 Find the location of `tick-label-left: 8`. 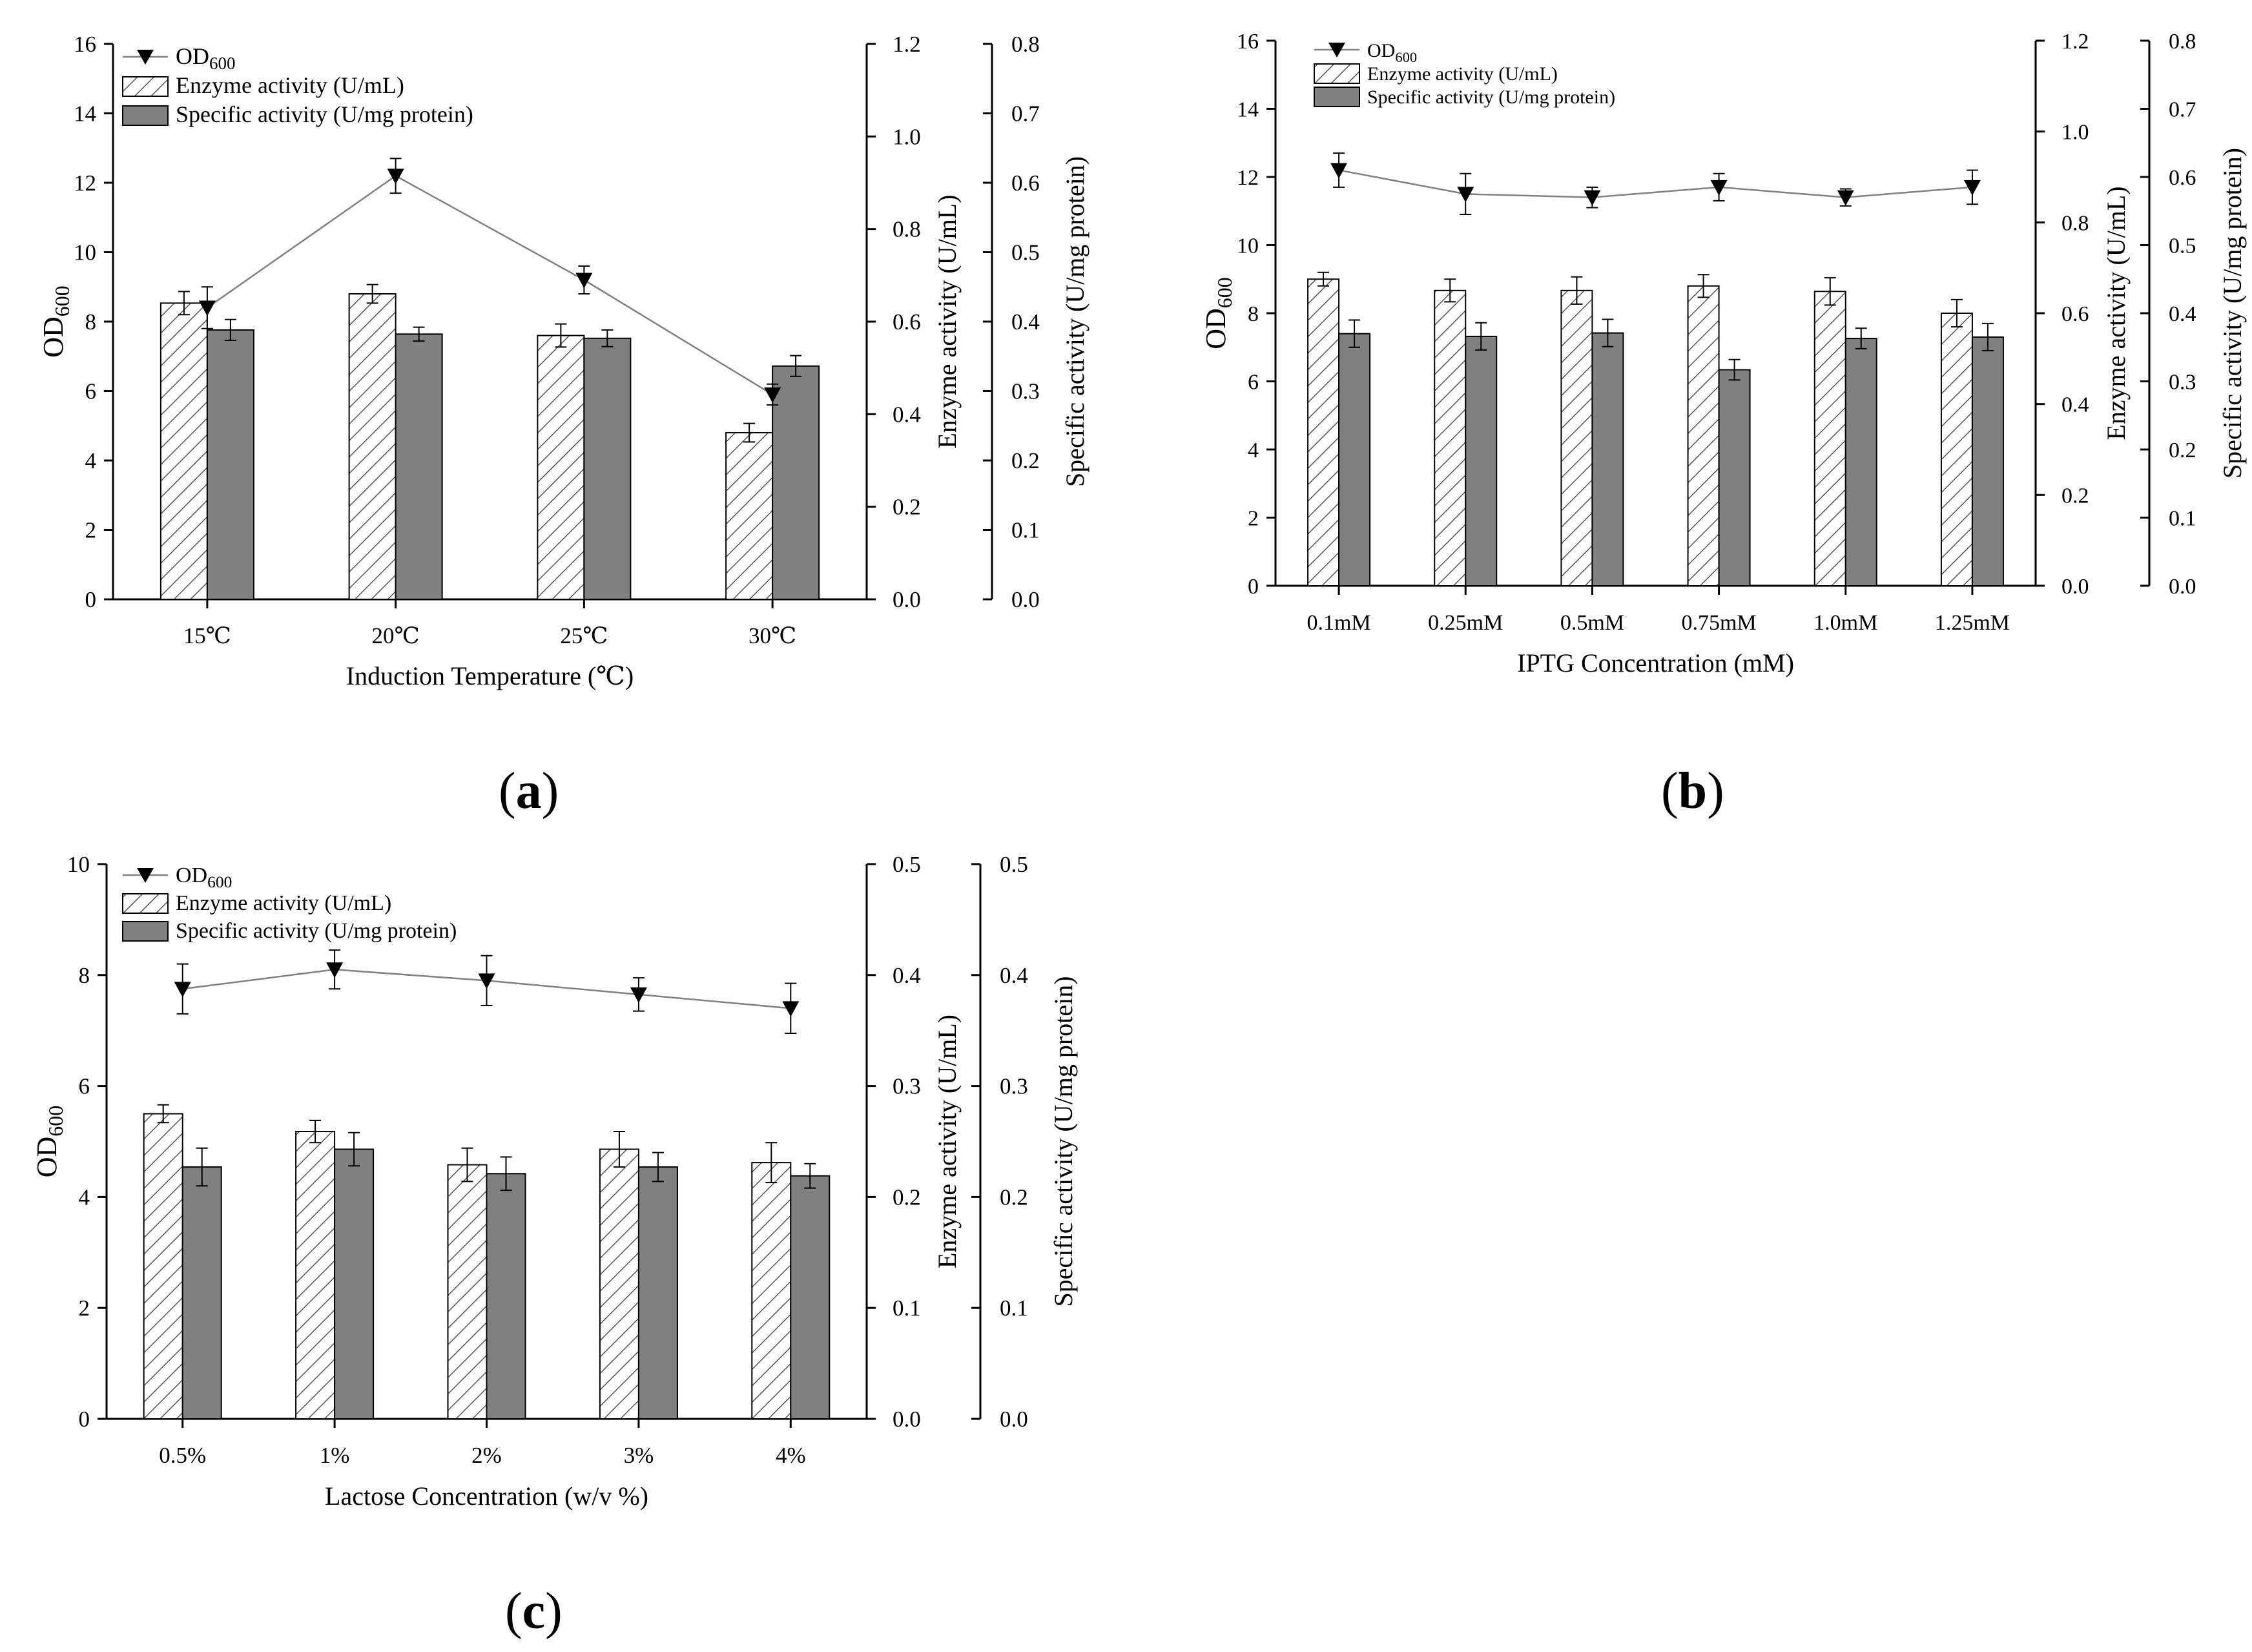

tick-label-left: 8 is located at coordinates (1254, 314).